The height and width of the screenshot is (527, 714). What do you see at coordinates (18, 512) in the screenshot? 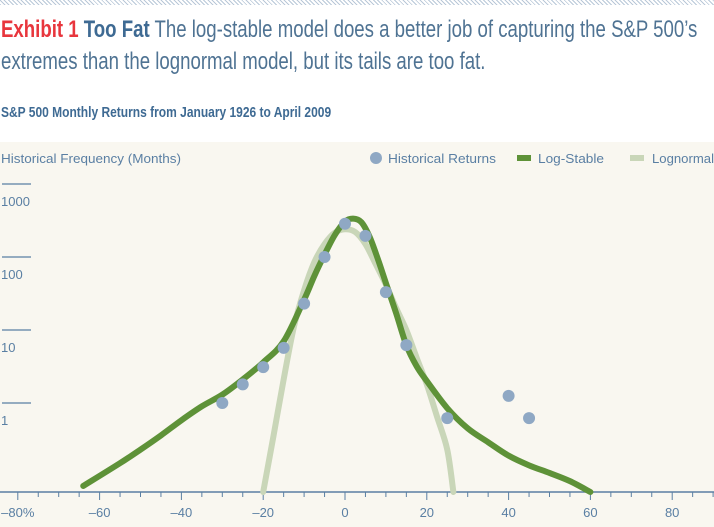
I see `x-tick-label: –80%` at bounding box center [18, 512].